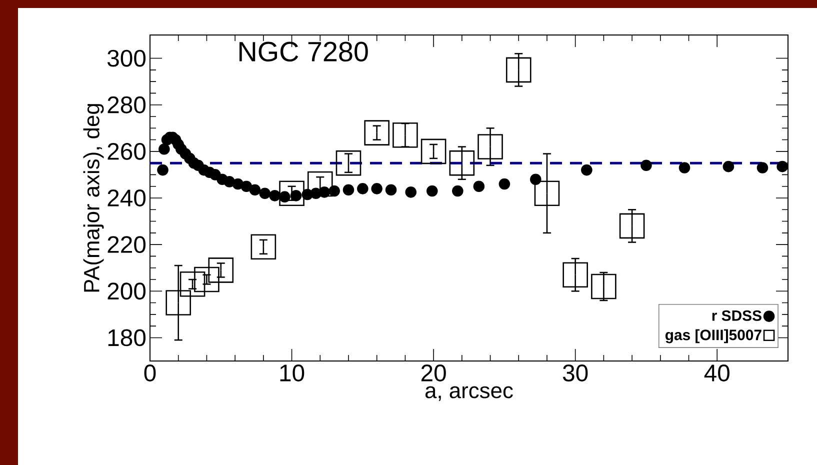 Image resolution: width=817 pixels, height=465 pixels. Describe the element at coordinates (127, 151) in the screenshot. I see `y-tick-label: 260` at that location.